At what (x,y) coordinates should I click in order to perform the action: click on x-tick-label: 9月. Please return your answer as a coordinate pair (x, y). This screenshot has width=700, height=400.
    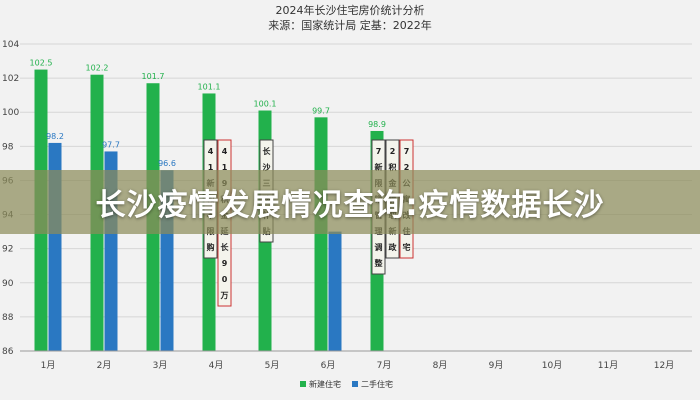
    Looking at the image, I should click on (496, 365).